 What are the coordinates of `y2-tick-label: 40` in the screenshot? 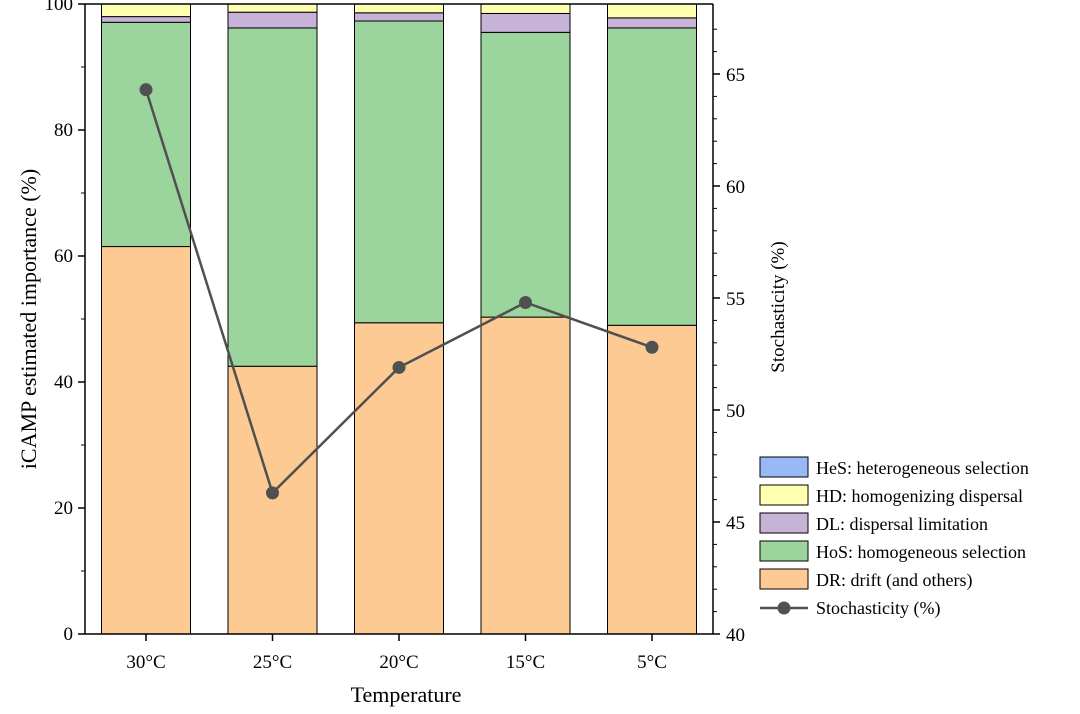 It's located at (735, 635).